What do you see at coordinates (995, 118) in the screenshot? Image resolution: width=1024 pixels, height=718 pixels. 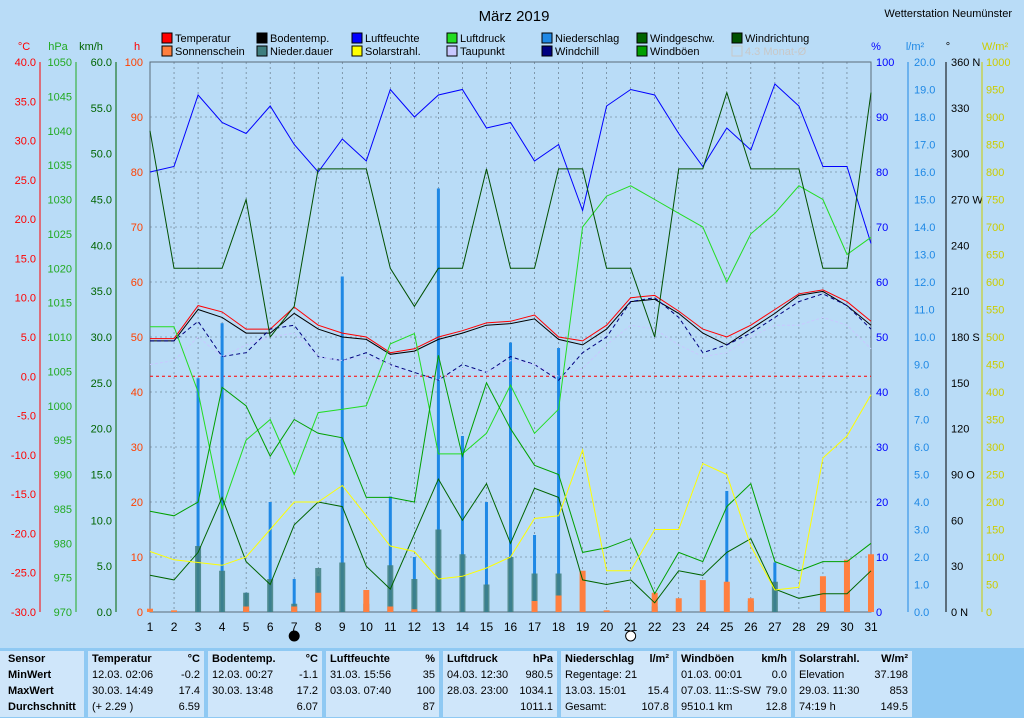 I see `tick-label-wm2: 900` at bounding box center [995, 118].